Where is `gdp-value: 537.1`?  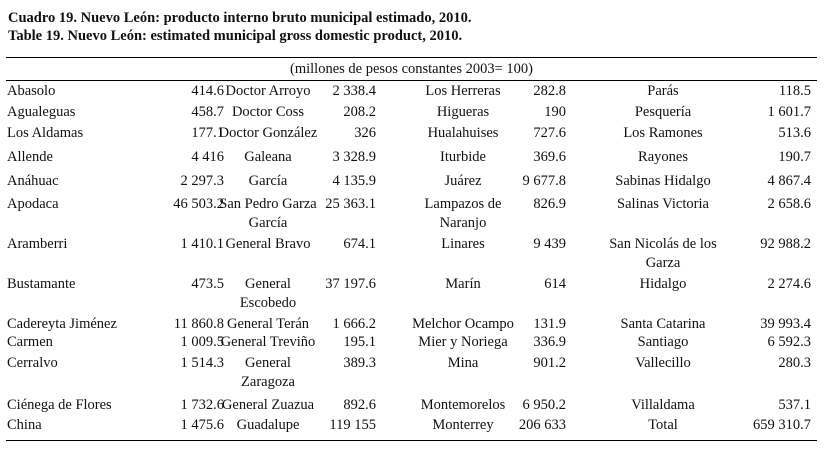 gdp-value: 537.1 is located at coordinates (794, 405).